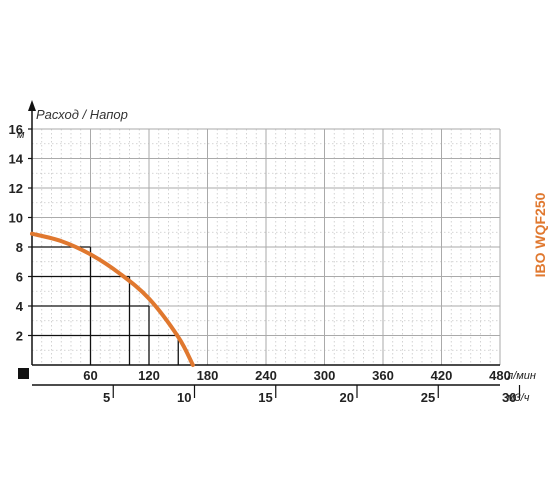 This screenshot has width=560, height=504. I want to click on x2-tick-label: 25, so click(428, 397).